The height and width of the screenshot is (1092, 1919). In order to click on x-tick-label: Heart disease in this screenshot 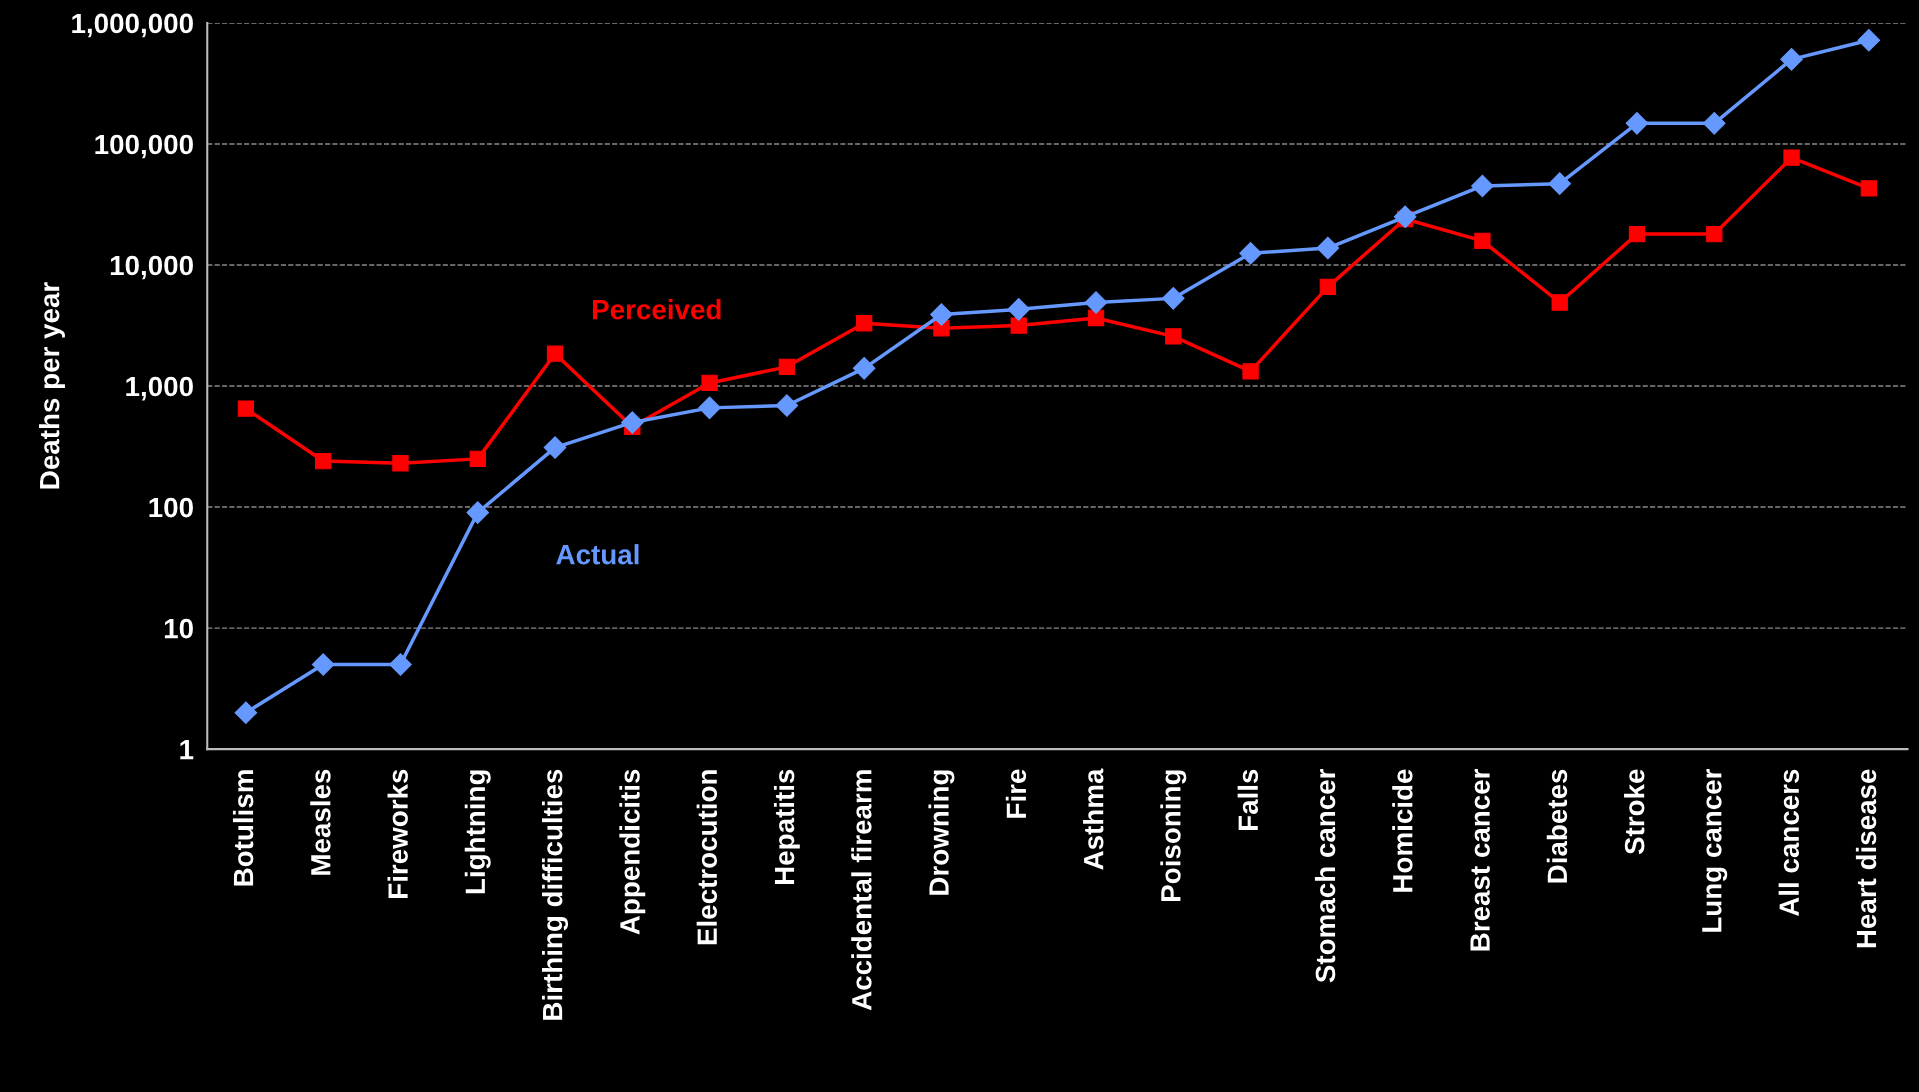, I will do `click(1866, 858)`.